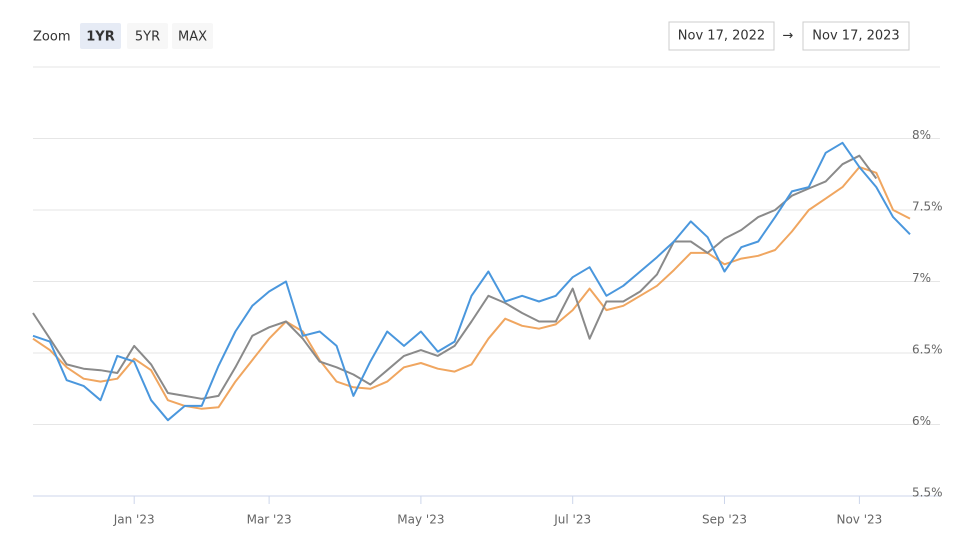 This screenshot has height=543, width=959. Describe the element at coordinates (927, 207) in the screenshot. I see `y-tick-label: 7.5%` at that location.